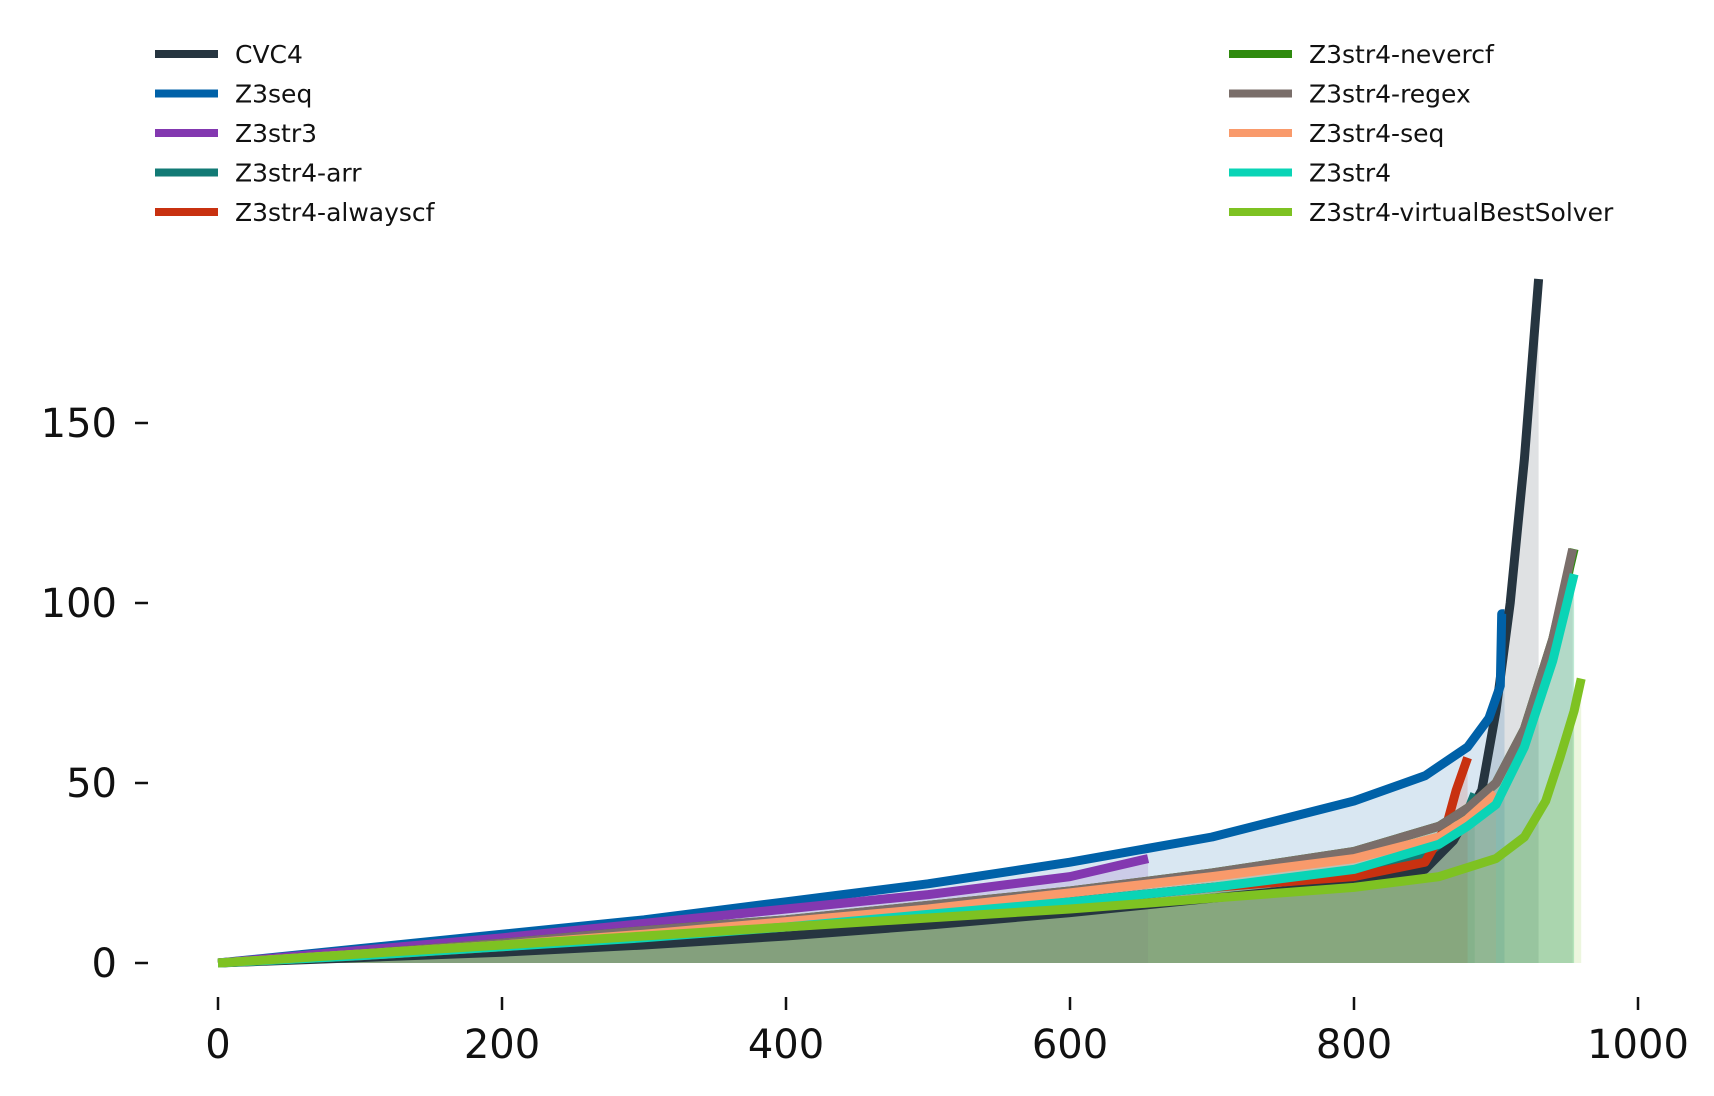 The image size is (1714, 1096). What do you see at coordinates (947, 1032) in the screenshot?
I see `x-axis: 0 200 400 600 800 1000` at bounding box center [947, 1032].